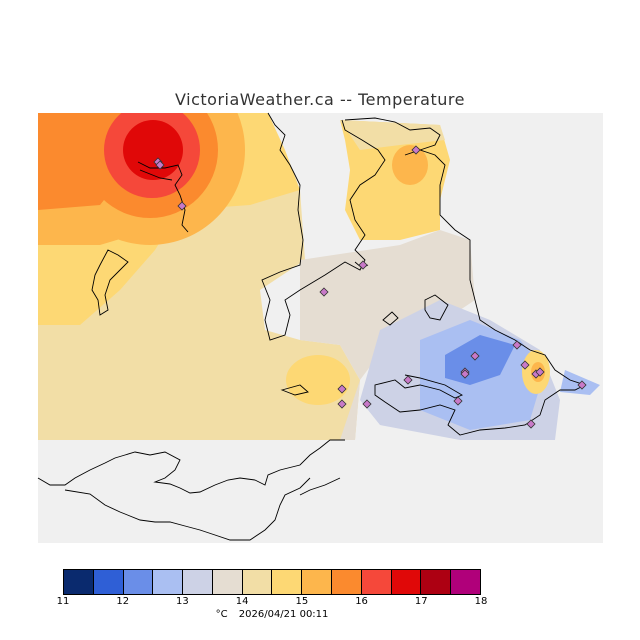  I want to click on outside-data-water, so click(184, 491).